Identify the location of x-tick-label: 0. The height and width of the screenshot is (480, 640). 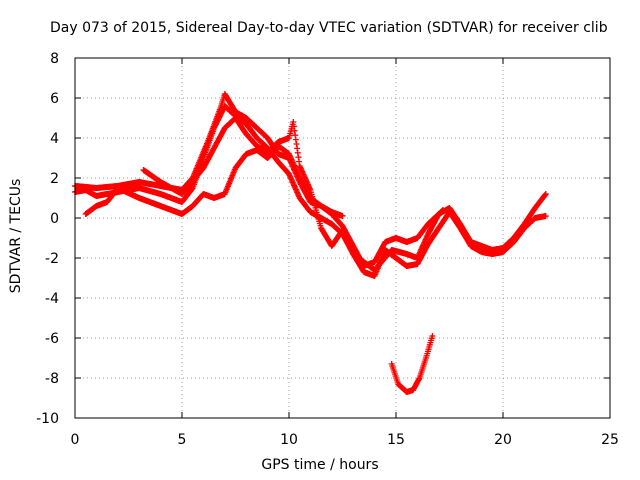
(75, 440).